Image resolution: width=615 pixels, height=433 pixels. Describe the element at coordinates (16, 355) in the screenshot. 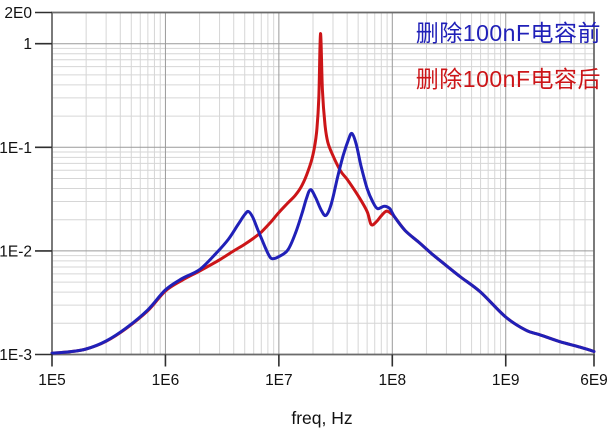

I see `svg-text: 1E-3` at that location.